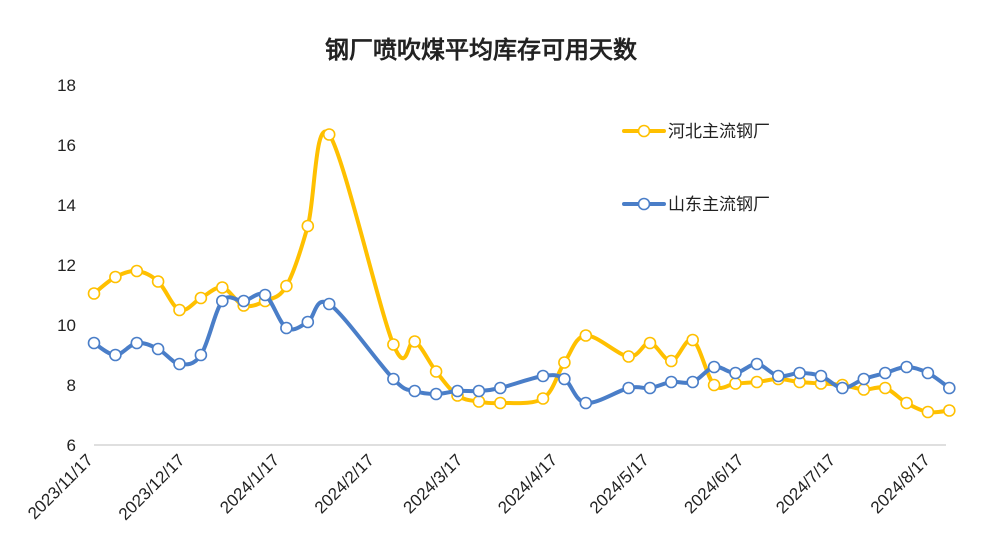 This screenshot has width=996, height=555. I want to click on x-tick-label: 2024/7/17, so click(805, 483).